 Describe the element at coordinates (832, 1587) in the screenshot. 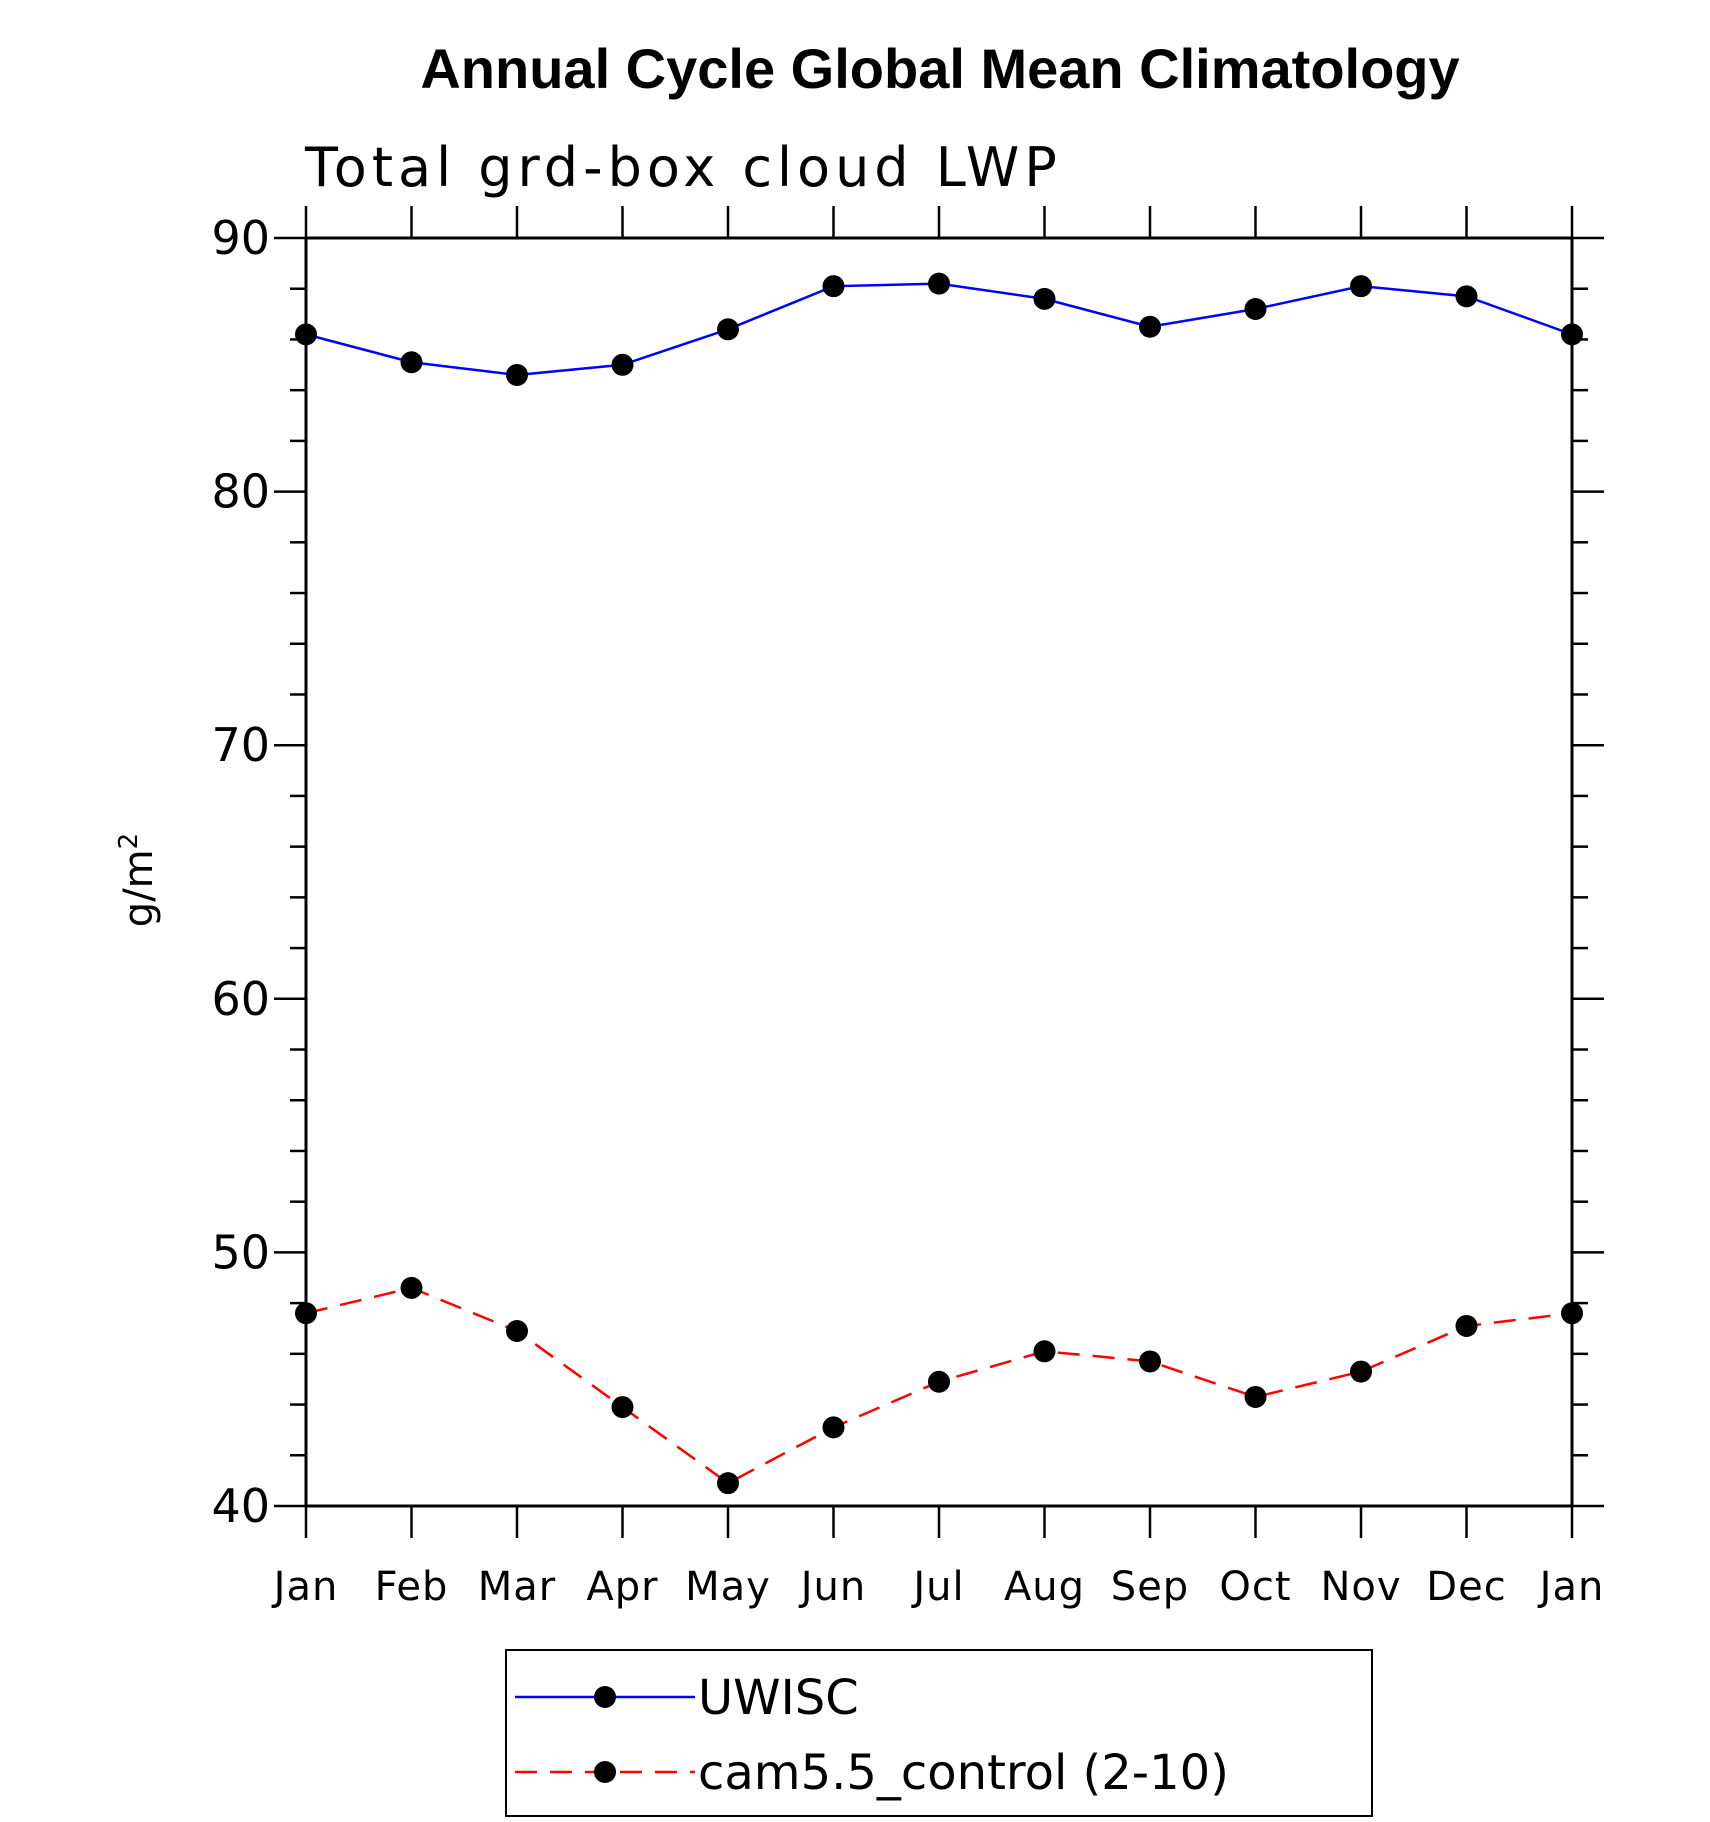

I see `x-tick-label: Jun` at that location.